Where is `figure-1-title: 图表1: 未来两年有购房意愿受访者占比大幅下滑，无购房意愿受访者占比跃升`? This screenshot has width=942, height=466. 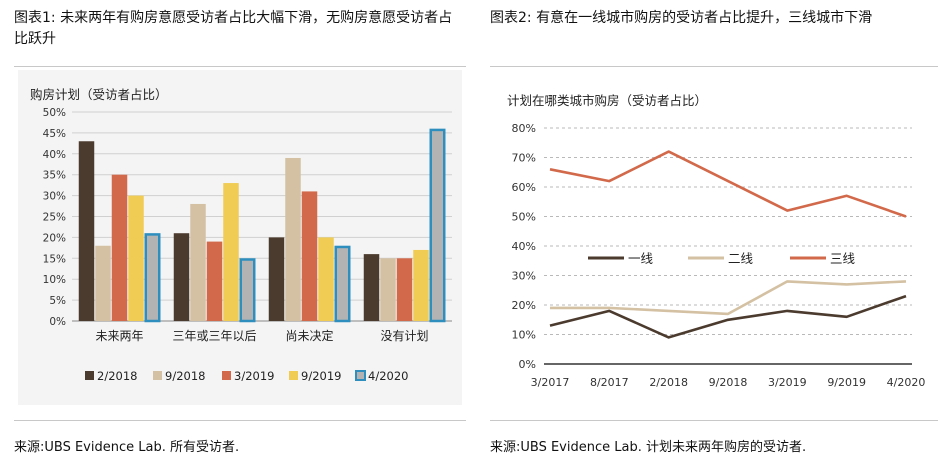 figure-1-title: 图表1: 未来两年有购房意愿受访者占比大幅下滑，无购房意愿受访者占比跃升 is located at coordinates (233, 28).